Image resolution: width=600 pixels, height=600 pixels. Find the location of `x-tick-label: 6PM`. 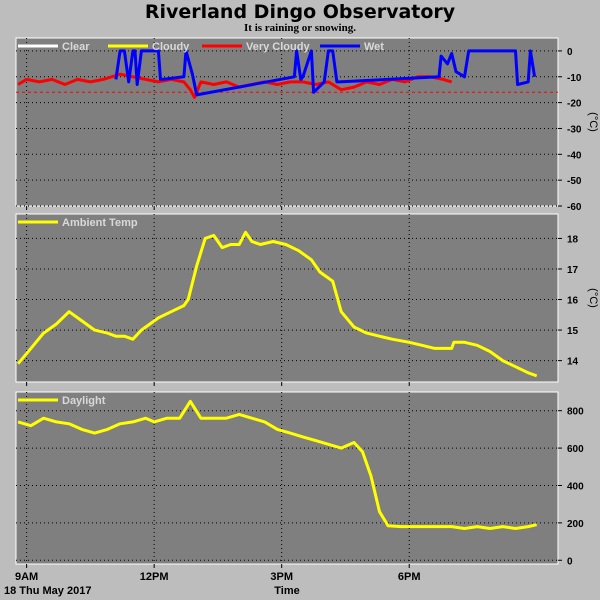

x-tick-label: 6PM is located at coordinates (409, 577).